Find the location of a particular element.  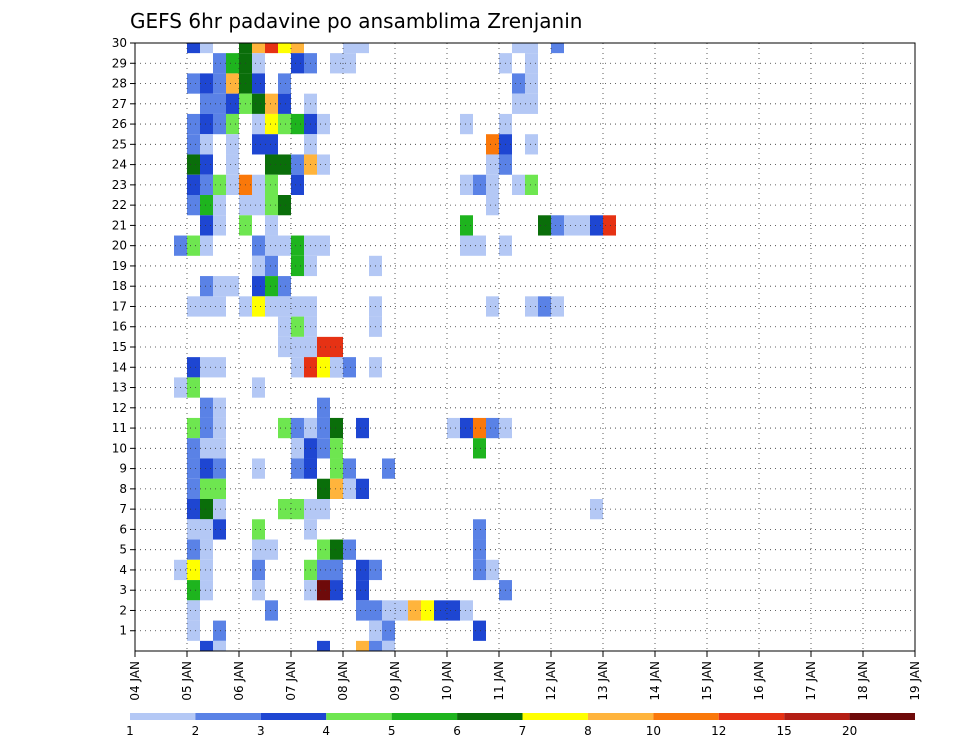

y-tick-label: 4 is located at coordinates (123, 570).